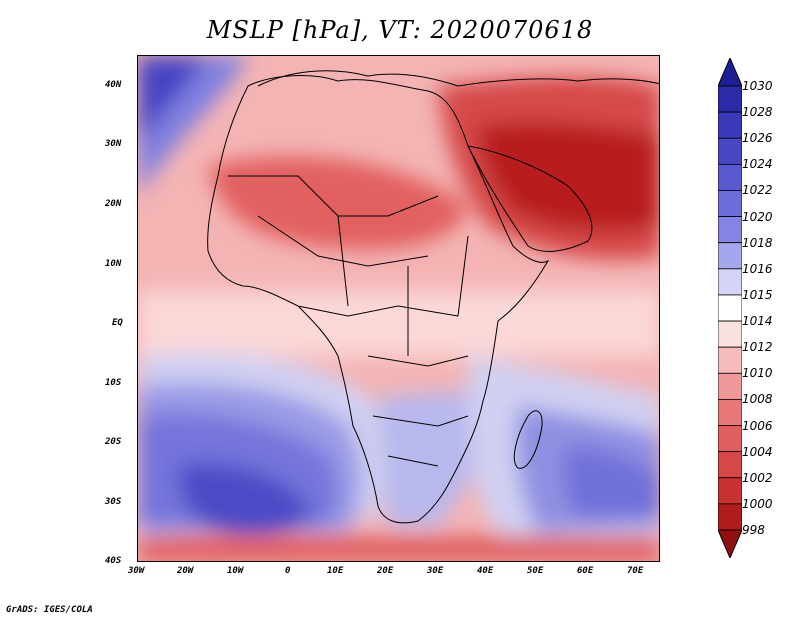 The image size is (800, 618). I want to click on colorbar-level-label: 1008, so click(757, 399).